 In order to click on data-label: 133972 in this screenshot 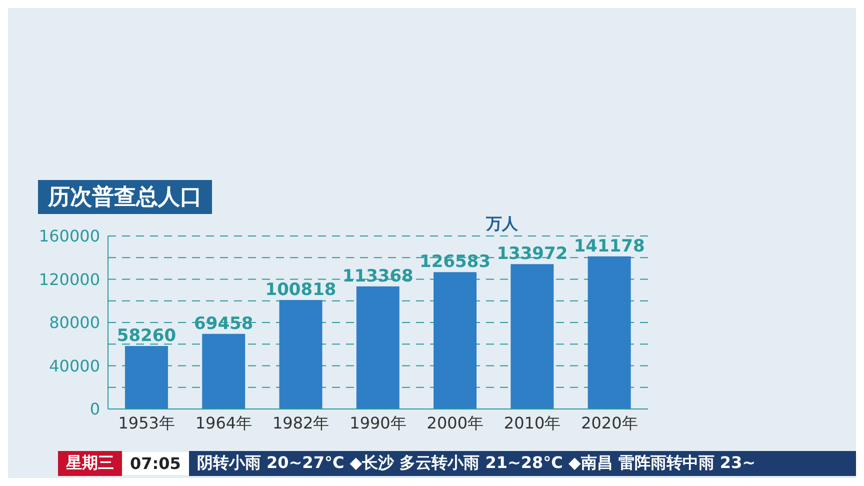, I will do `click(532, 254)`.